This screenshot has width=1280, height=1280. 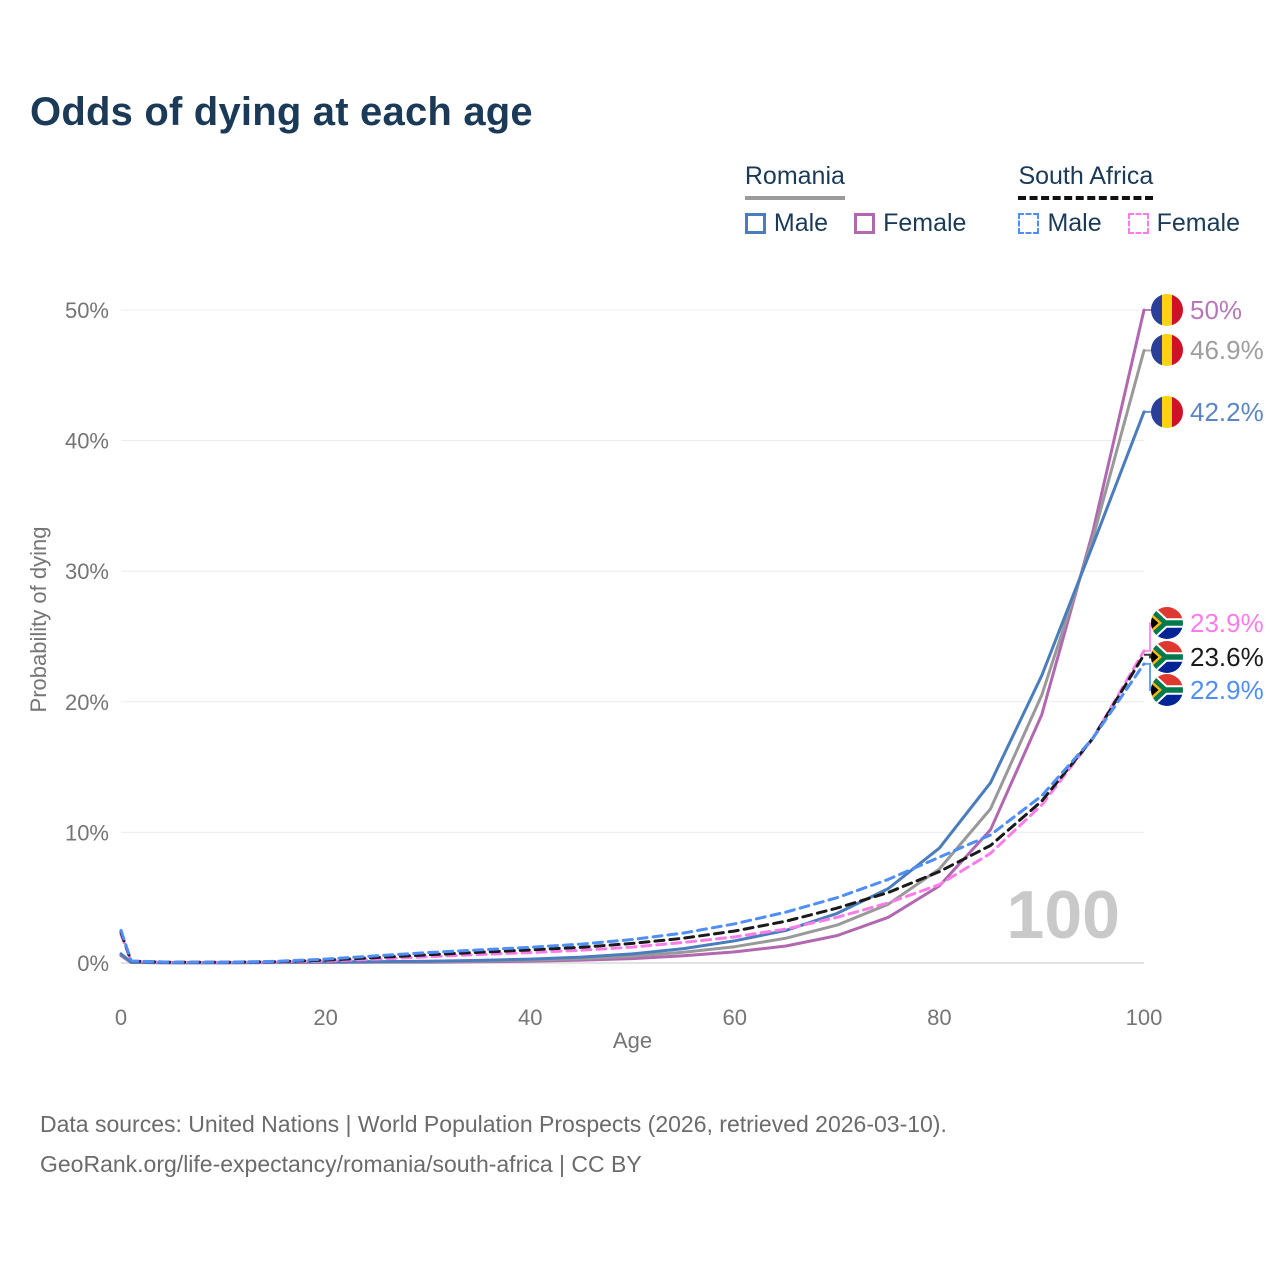 I want to click on page-title: Odds of dying at each age, so click(x=281, y=112).